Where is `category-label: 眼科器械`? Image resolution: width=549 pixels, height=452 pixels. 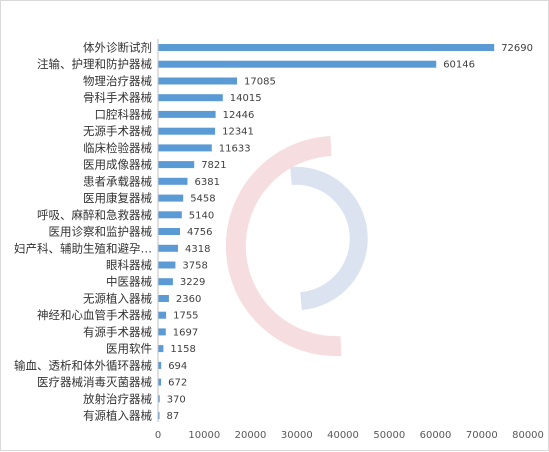
category-label: 眼科器械 is located at coordinates (129, 265).